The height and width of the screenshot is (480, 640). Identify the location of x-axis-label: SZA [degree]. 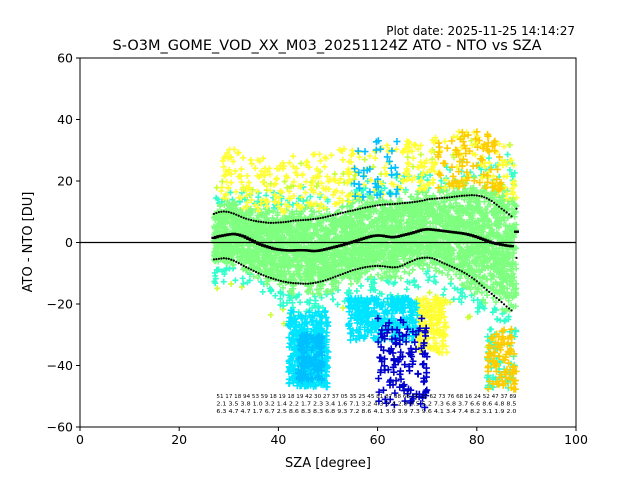
(328, 463).